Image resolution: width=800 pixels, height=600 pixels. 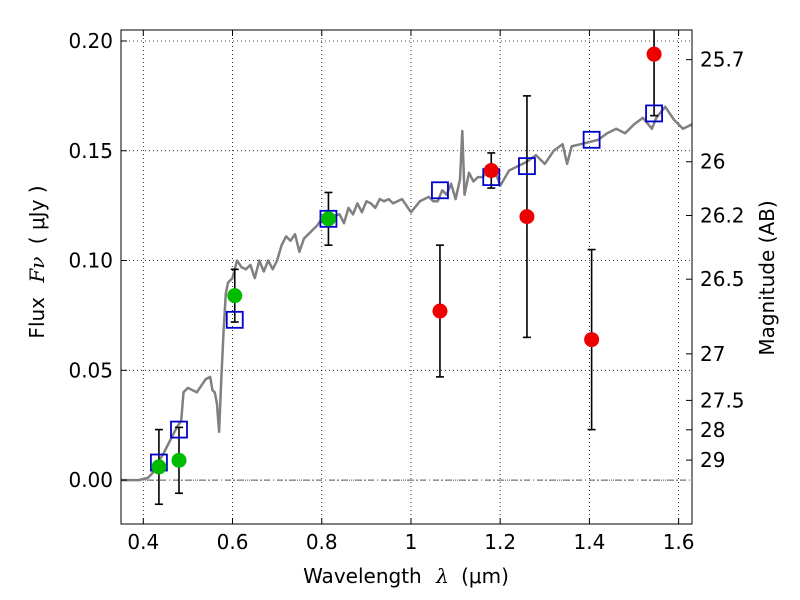 I want to click on x-tick-label: 1.2, so click(x=500, y=542).